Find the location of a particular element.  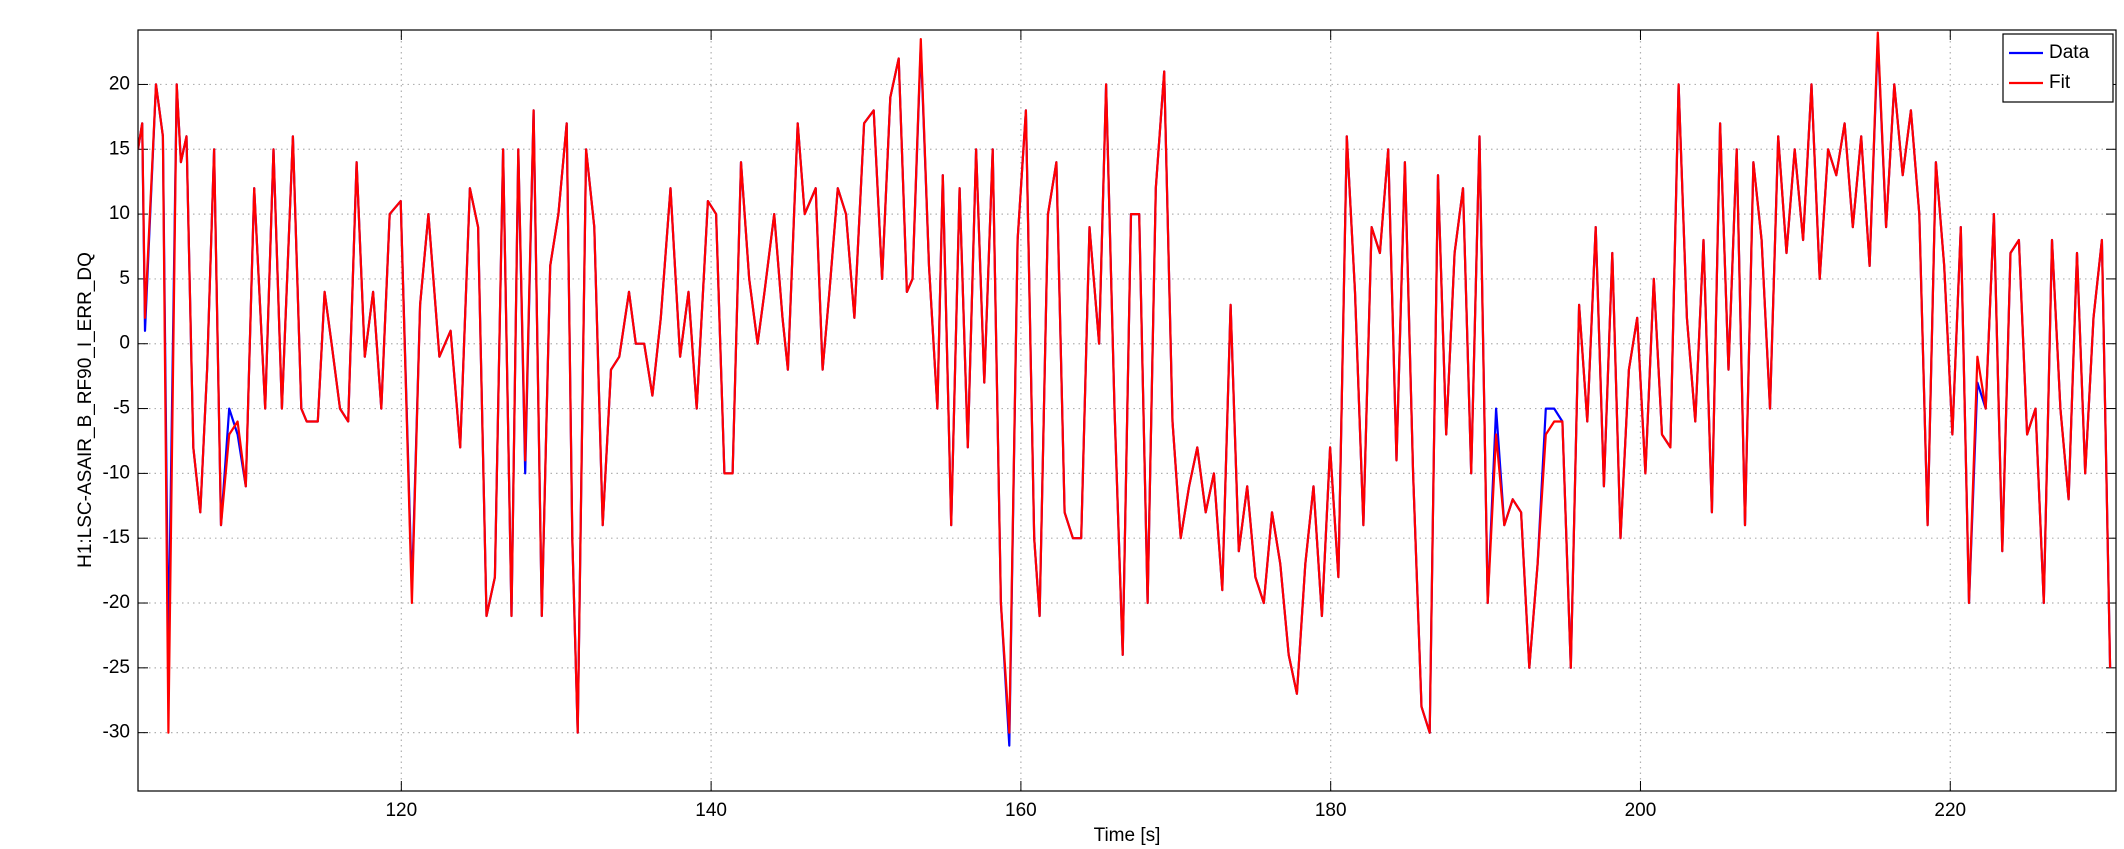

y-tick-label: 15 is located at coordinates (119, 148).